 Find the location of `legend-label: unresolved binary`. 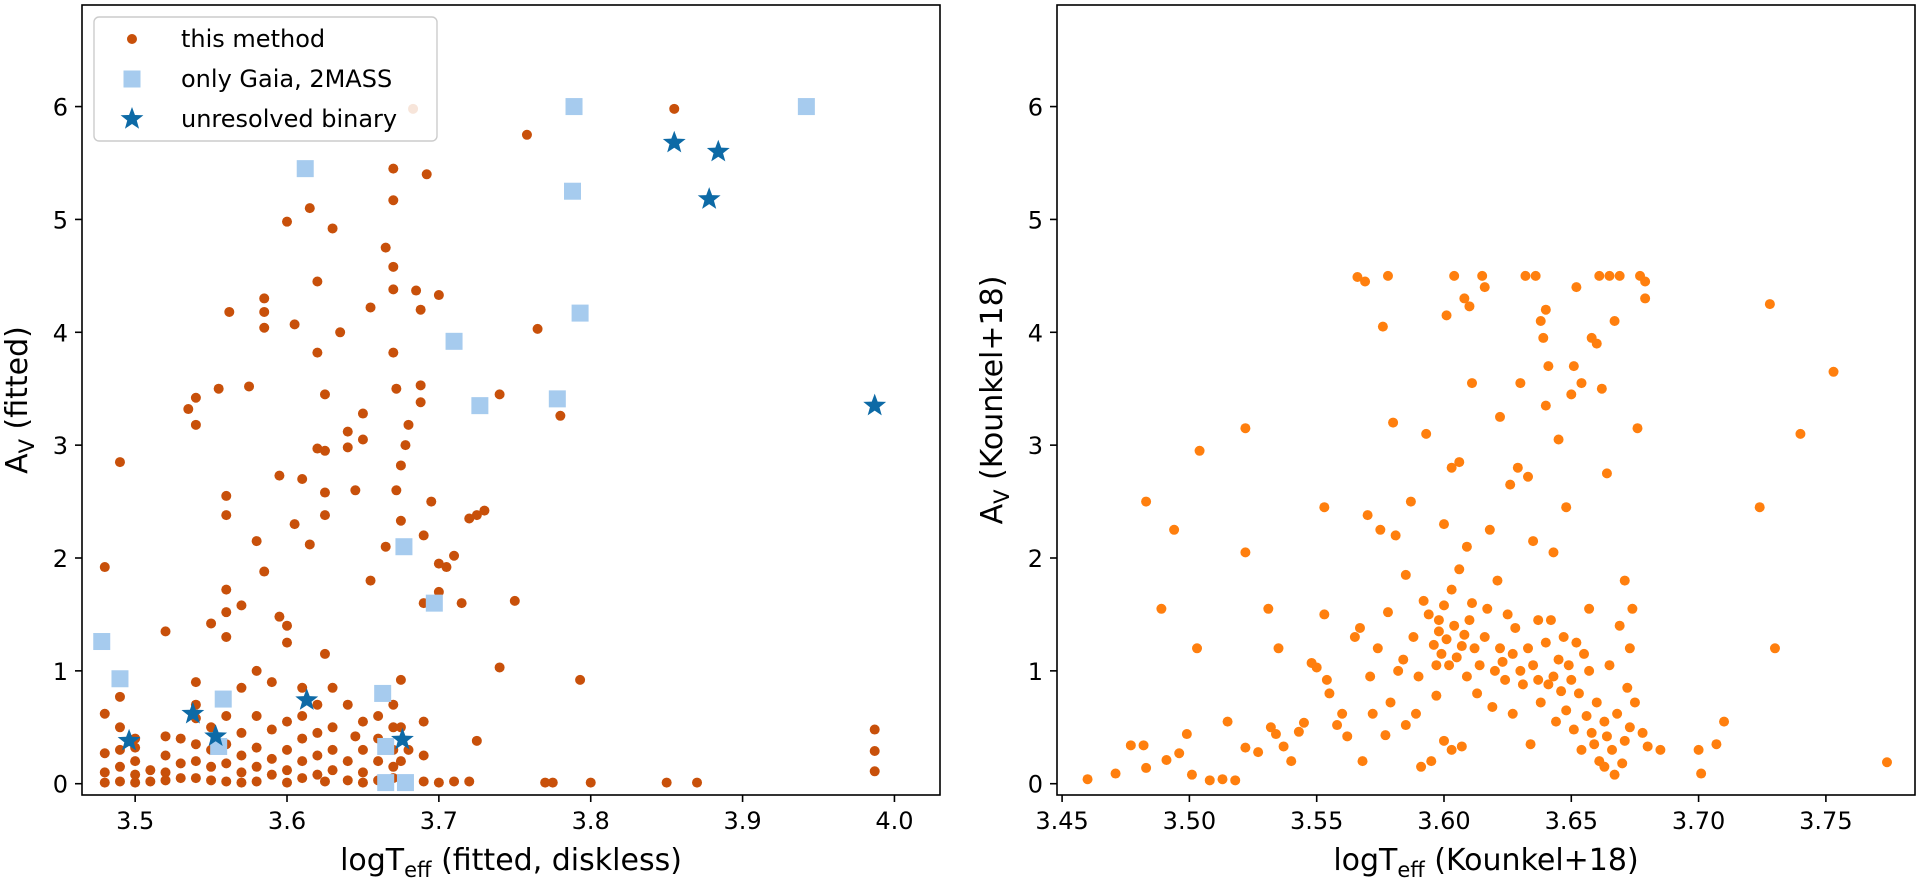

legend-label: unresolved binary is located at coordinates (289, 119).